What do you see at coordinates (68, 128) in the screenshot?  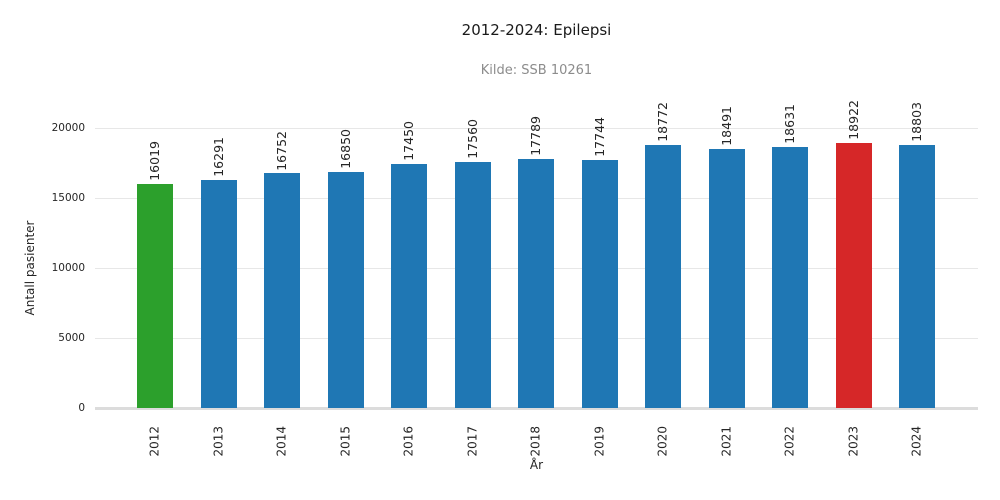 I see `y-tick-label-20000: 20000` at bounding box center [68, 128].